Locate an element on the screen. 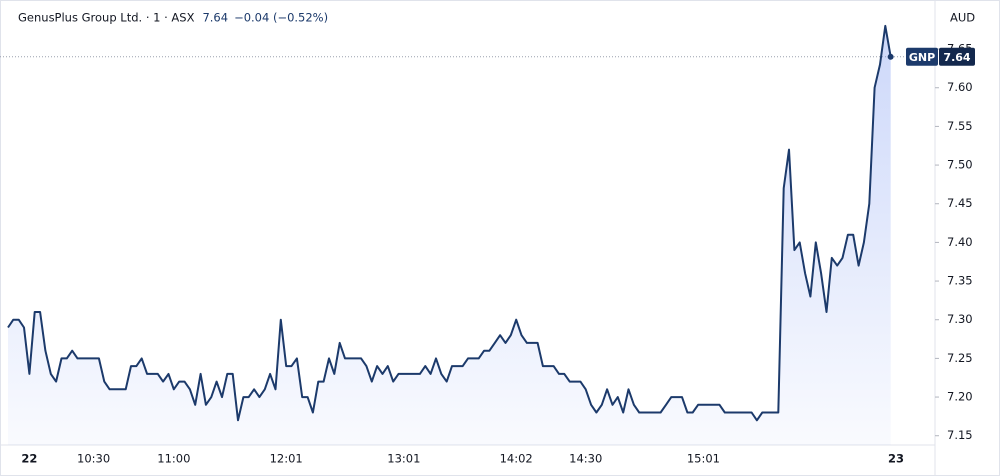  chart-title: GenusPlus Group Ltd. · 1 · ASX is located at coordinates (106, 18).